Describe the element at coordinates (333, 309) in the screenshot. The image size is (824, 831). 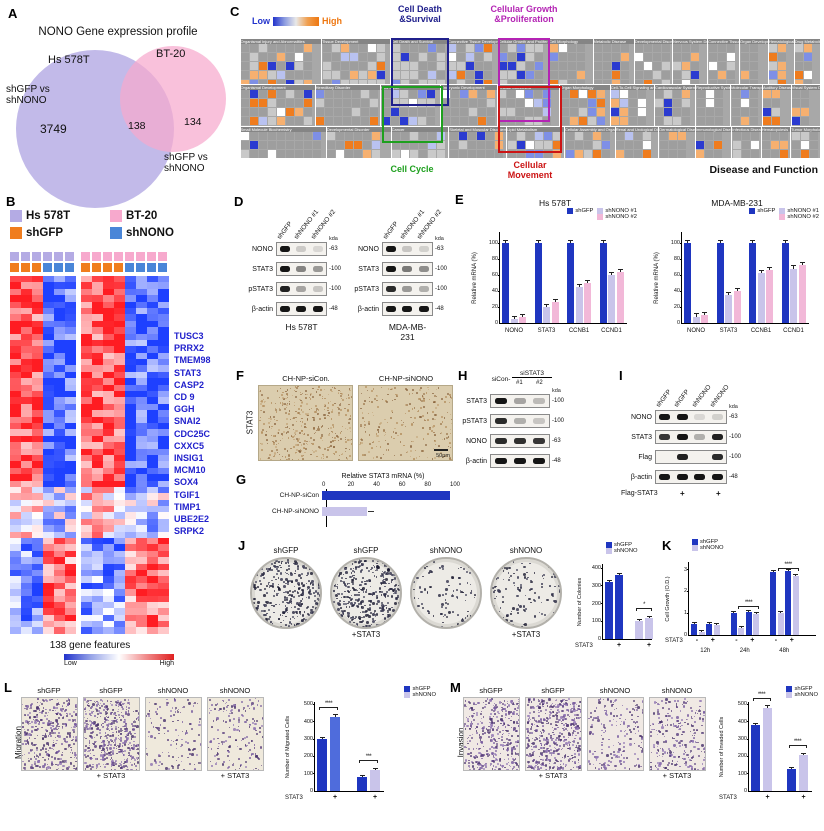
I see `molecular-weight-marker: -48` at that location.